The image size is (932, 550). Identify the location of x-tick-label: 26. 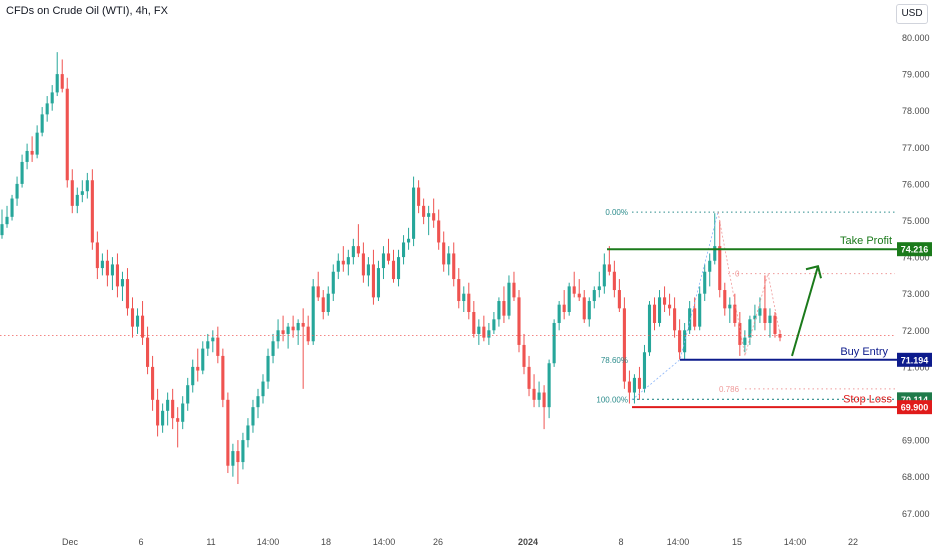
(438, 542).